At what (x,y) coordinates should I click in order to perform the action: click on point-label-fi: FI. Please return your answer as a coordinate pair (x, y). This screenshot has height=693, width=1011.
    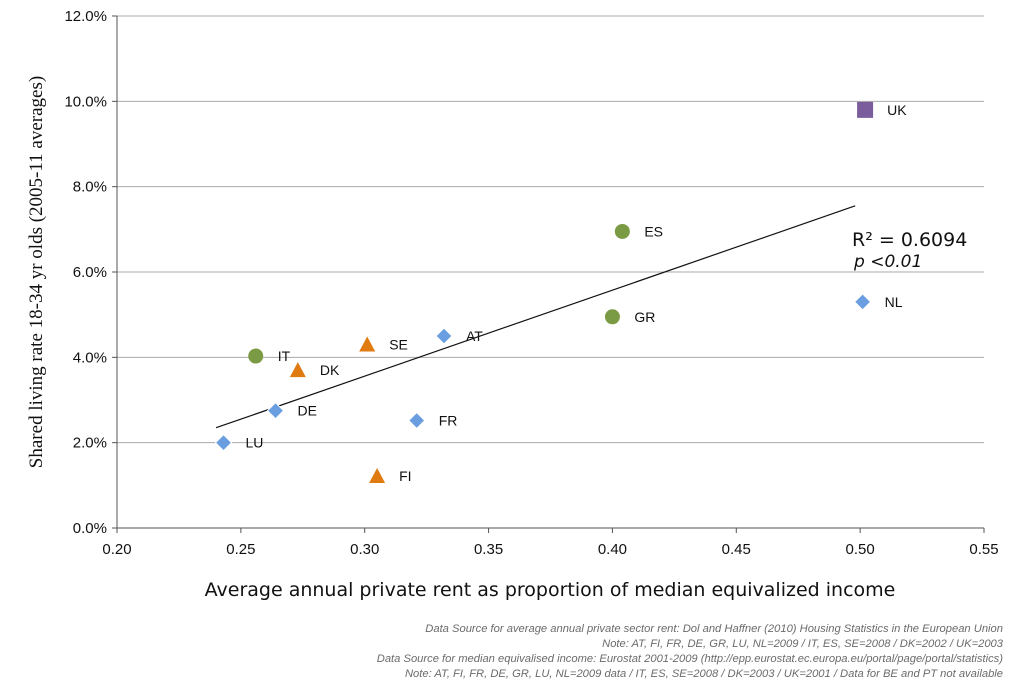
    Looking at the image, I should click on (405, 476).